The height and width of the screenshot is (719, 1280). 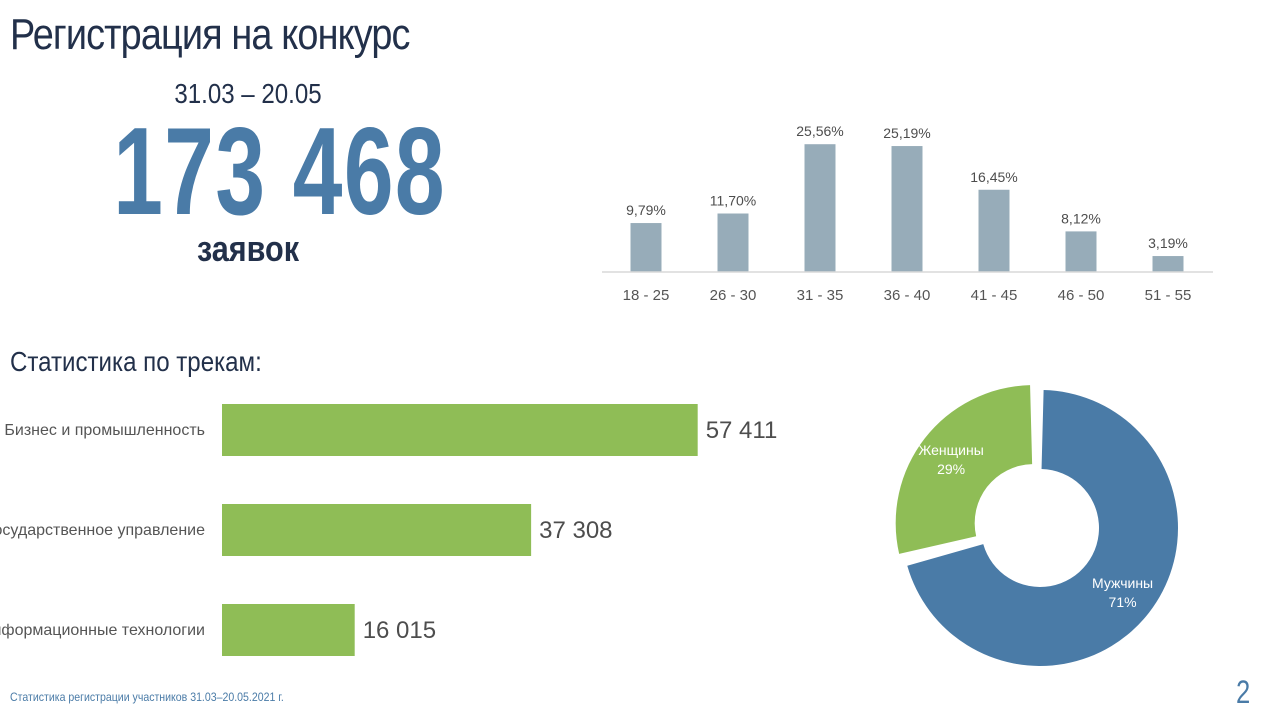 I want to click on age-bar-value-label: 11,70%, so click(x=733, y=201).